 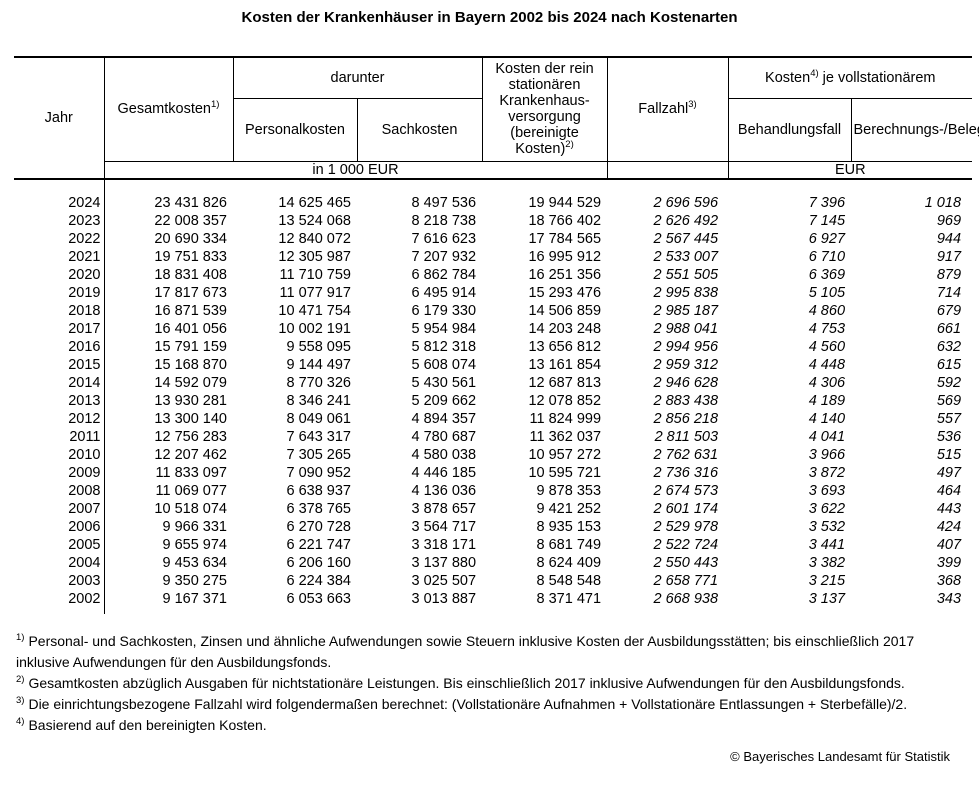 I want to click on cell-bereinigte-kosten: 13 161 854, so click(x=565, y=364).